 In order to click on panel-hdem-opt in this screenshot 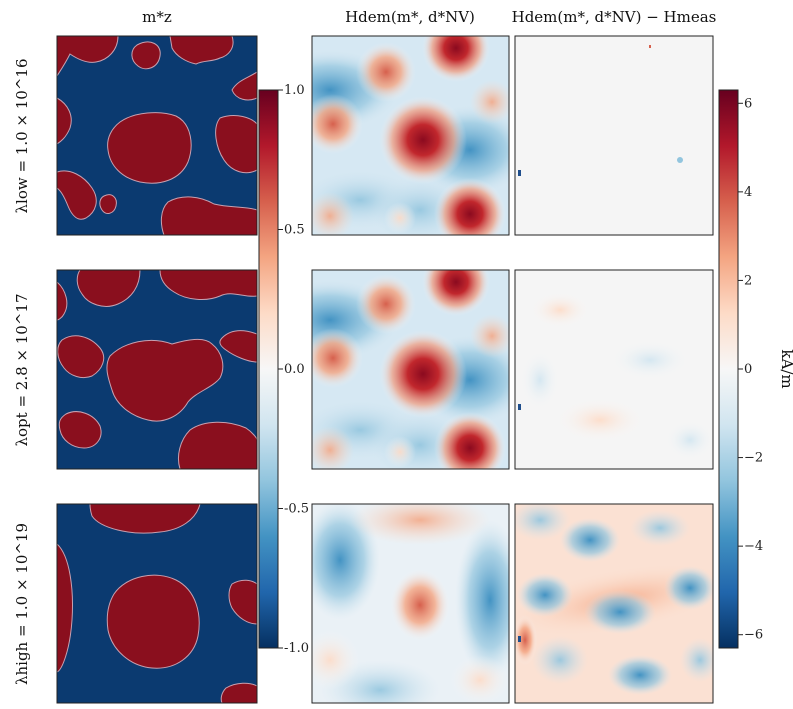, I will do `click(410, 369)`.